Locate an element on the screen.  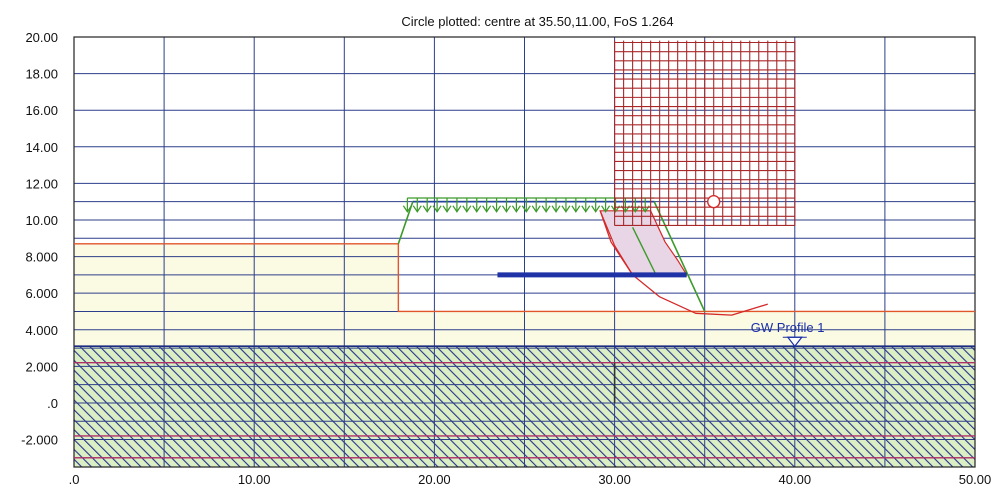
slip-circle-arc is located at coordinates (683, 263).